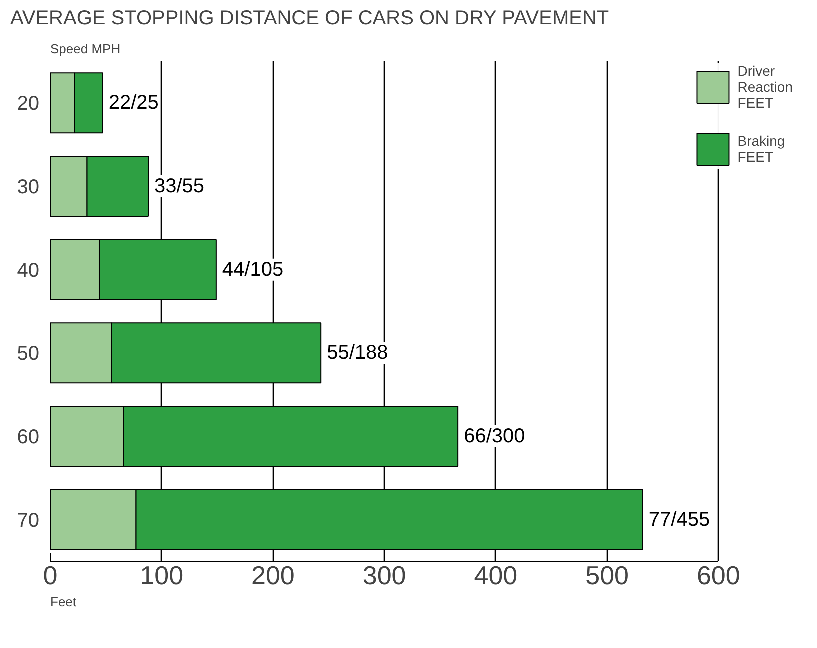  I want to click on y-tick-label: 20, so click(28, 104).